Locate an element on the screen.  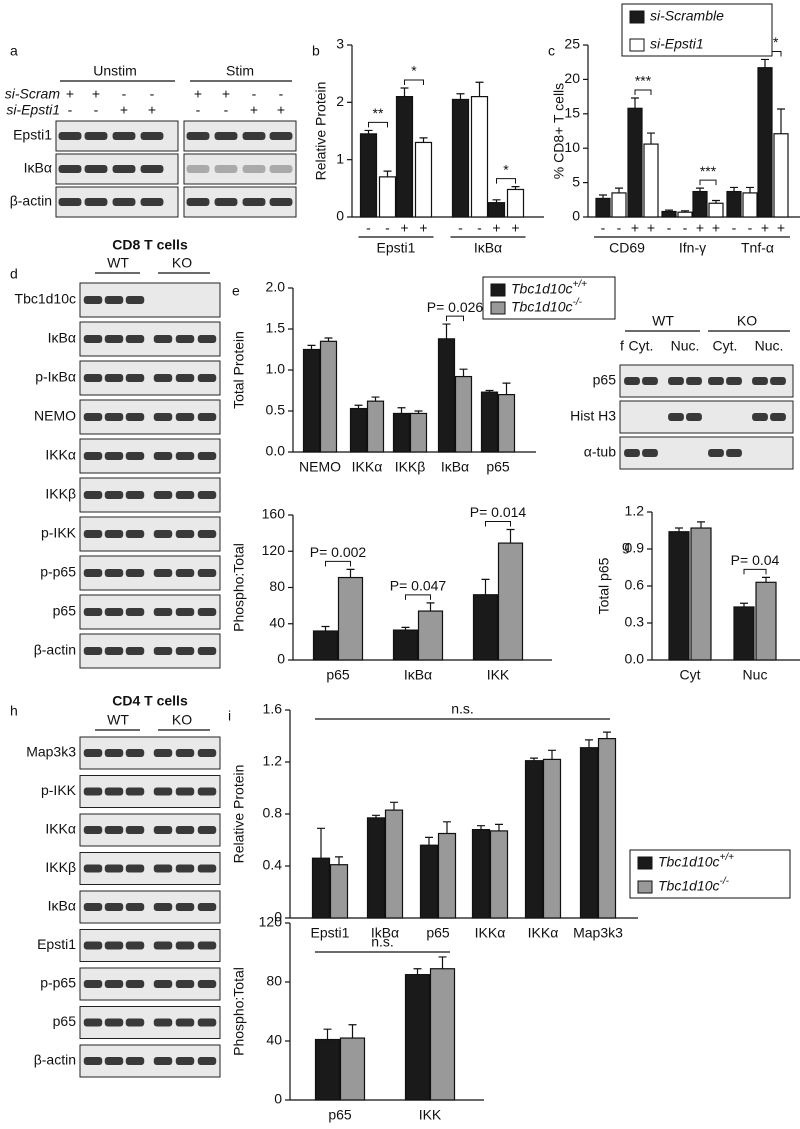
panel-letter: f is located at coordinates (622, 346).